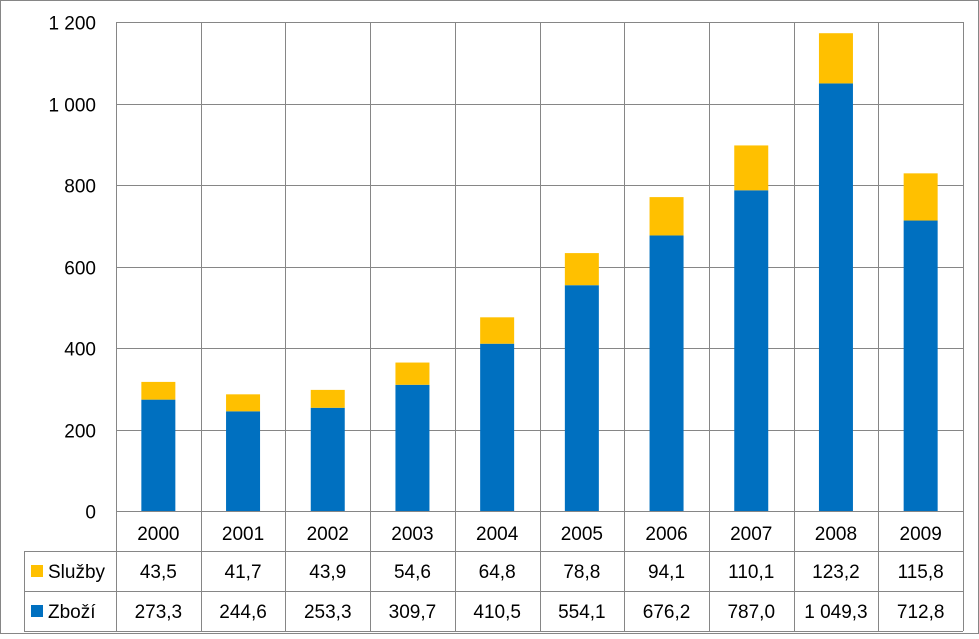  Describe the element at coordinates (751, 534) in the screenshot. I see `x-tick-label: 2007` at that location.